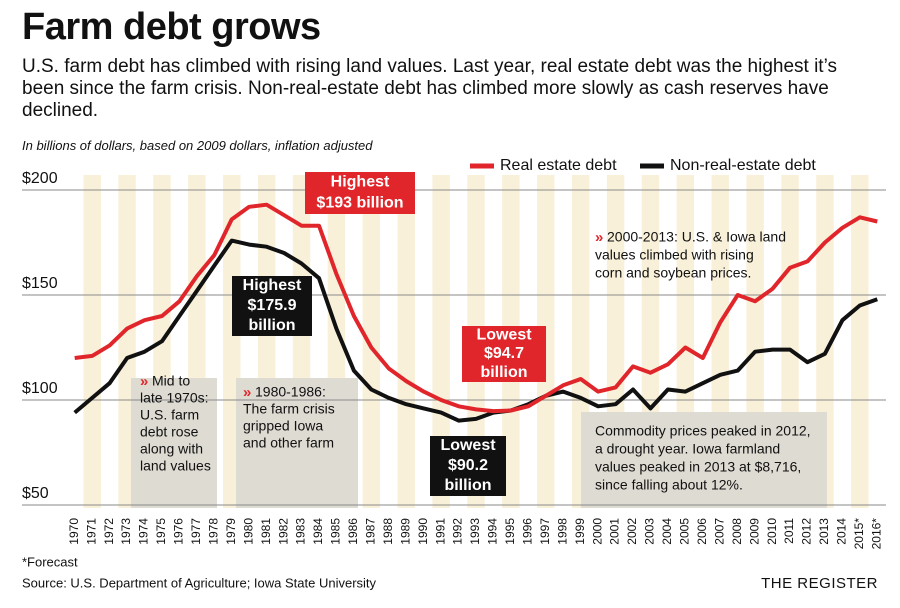 The image size is (900, 608). I want to click on x-tick-label: 1972, so click(109, 531).